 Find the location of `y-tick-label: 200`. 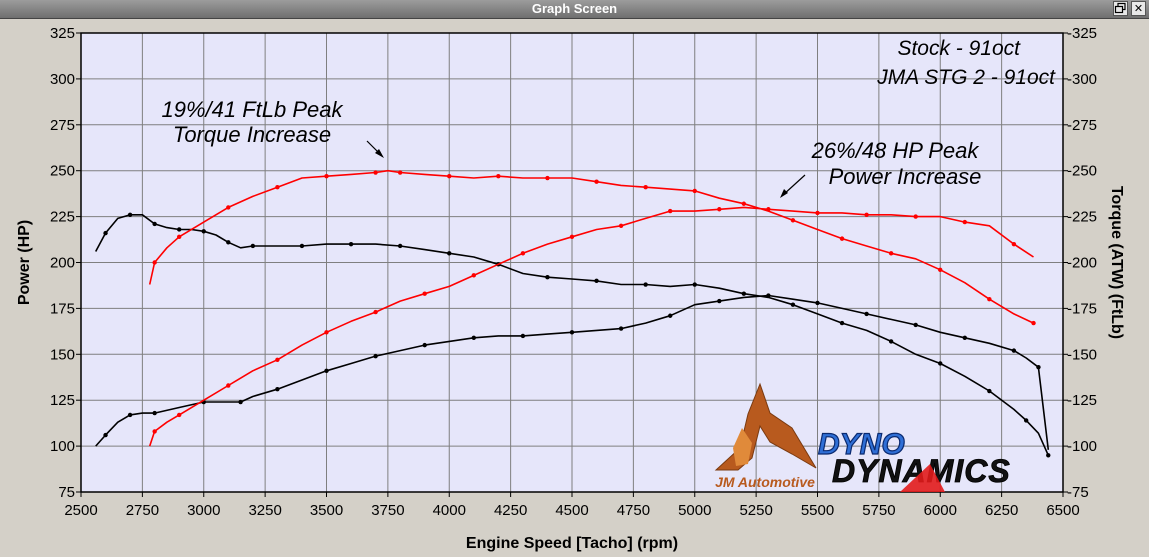

y-tick-label: 200 is located at coordinates (62, 263).